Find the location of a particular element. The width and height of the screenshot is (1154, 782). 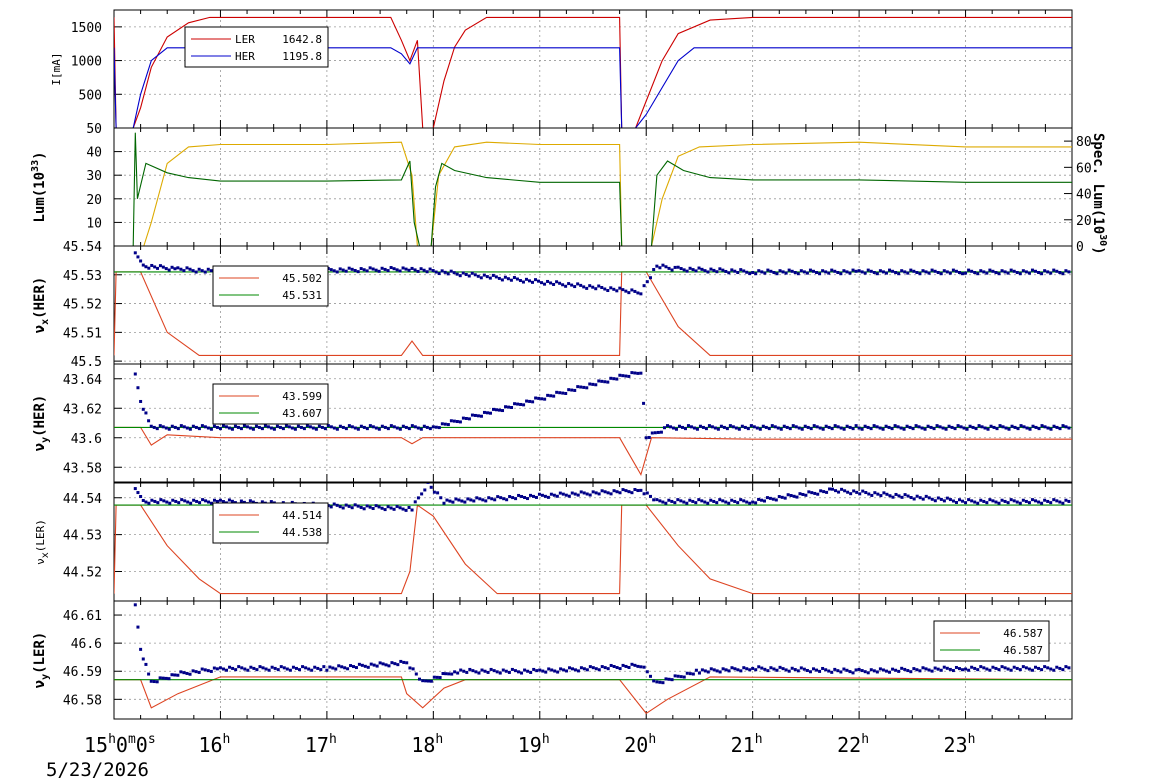

y-tick-label: 45.54 is located at coordinates (82, 247).